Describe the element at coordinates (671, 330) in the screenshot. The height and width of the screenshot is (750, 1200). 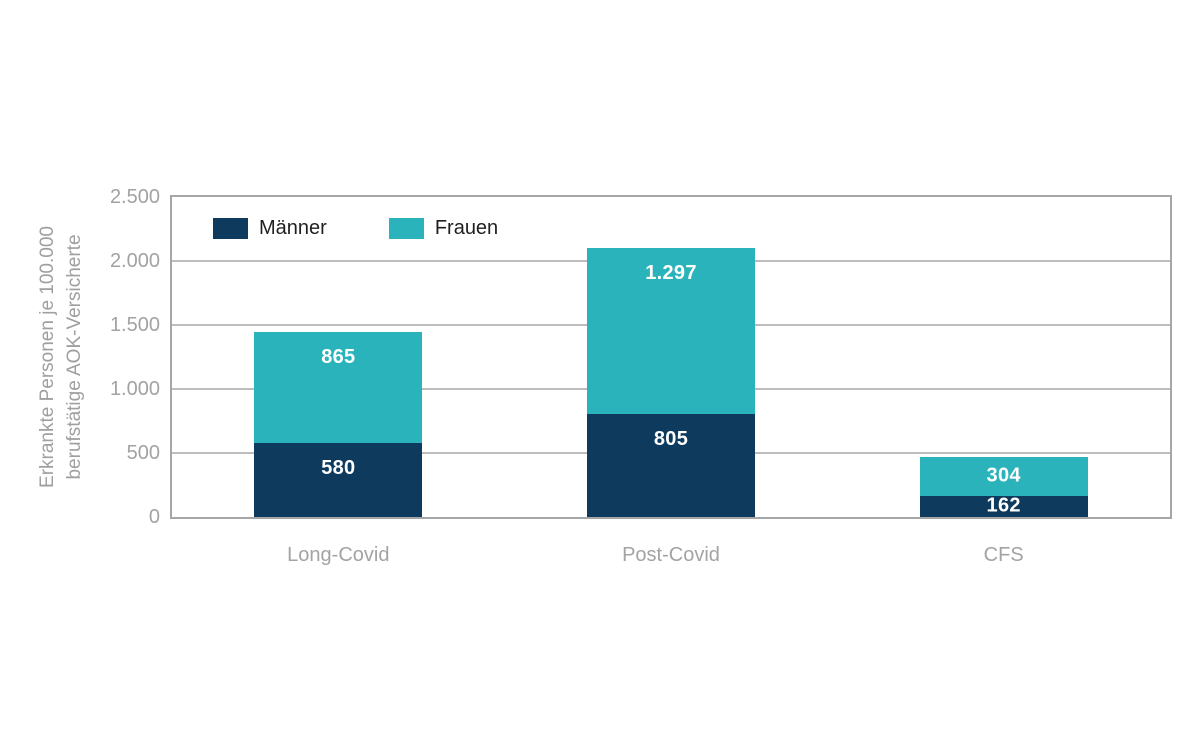
I see `bar-post-covid-frauen: 1.297` at that location.